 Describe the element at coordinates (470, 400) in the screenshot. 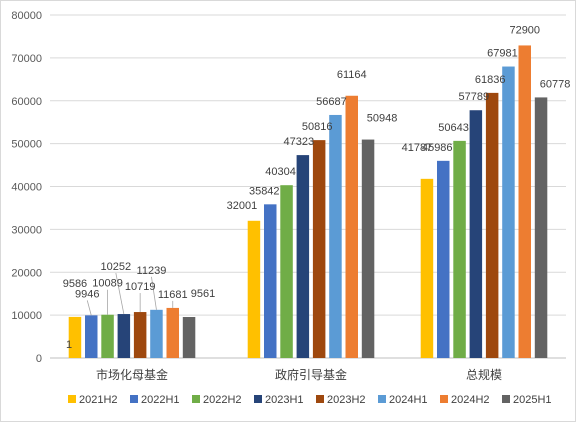

I see `legend-label: 2024H2` at that location.